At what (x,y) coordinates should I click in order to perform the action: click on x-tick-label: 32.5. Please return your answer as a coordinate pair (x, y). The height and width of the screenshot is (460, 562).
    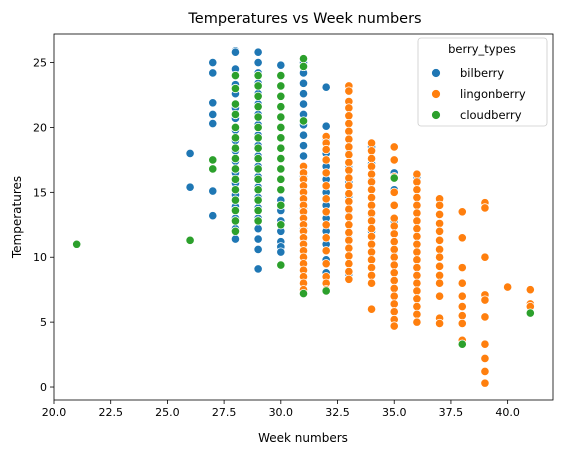
    Looking at the image, I should click on (337, 412).